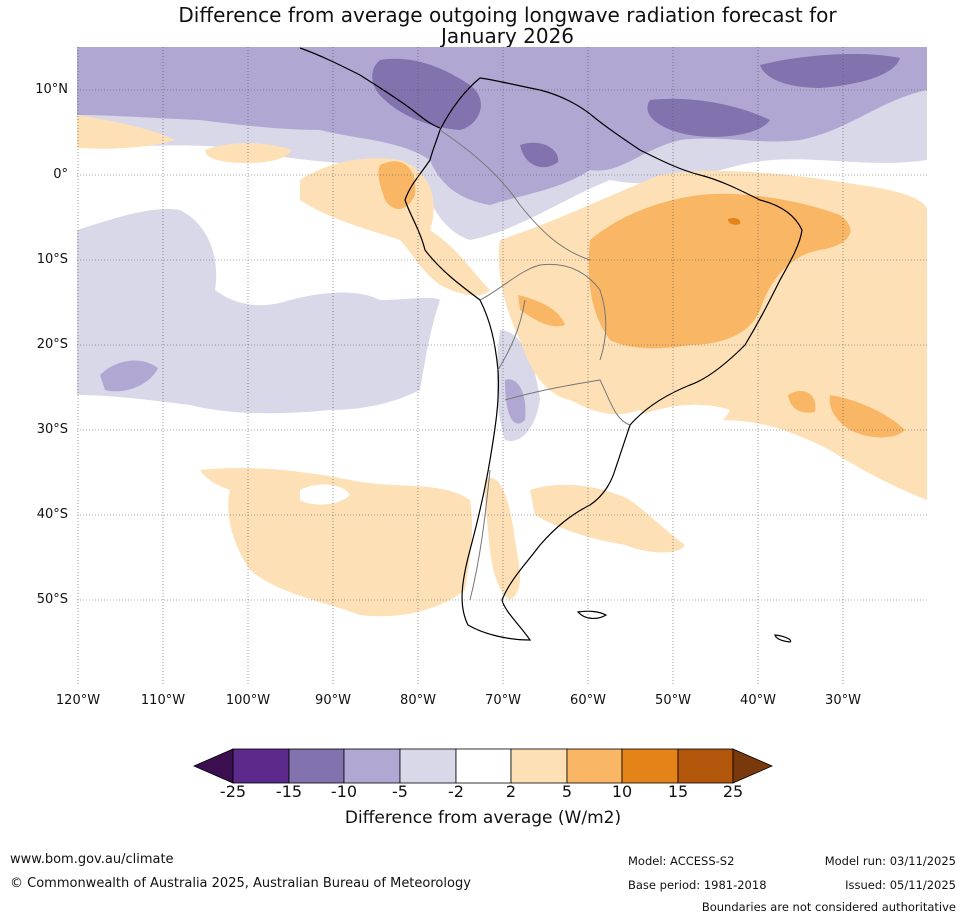  I want to click on lat-label: 30°S, so click(52, 429).